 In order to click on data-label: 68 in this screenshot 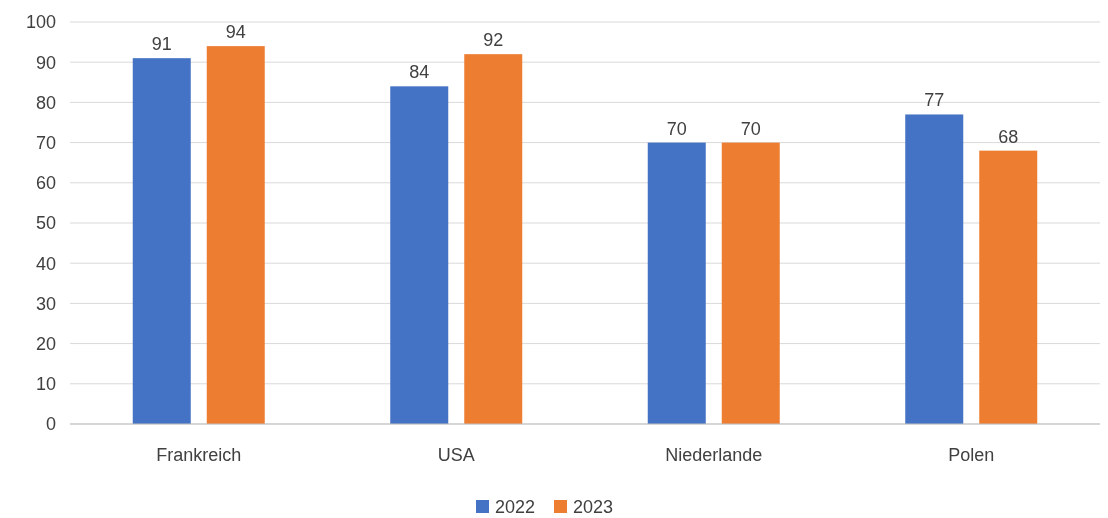, I will do `click(1008, 136)`.